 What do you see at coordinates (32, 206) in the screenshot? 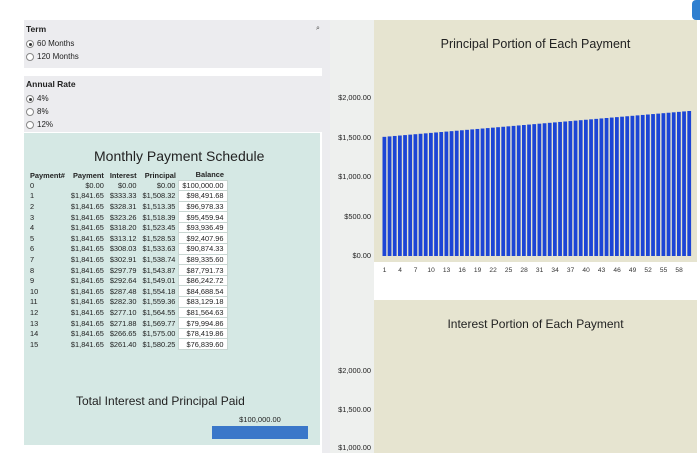
I see `table-cell: 2` at bounding box center [32, 206].